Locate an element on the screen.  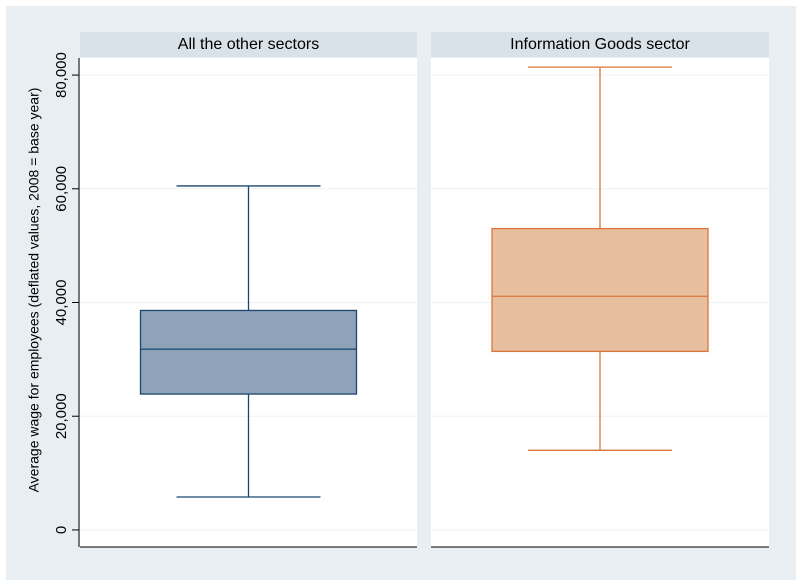
y-tick-label: 60,000 is located at coordinates (61, 189).